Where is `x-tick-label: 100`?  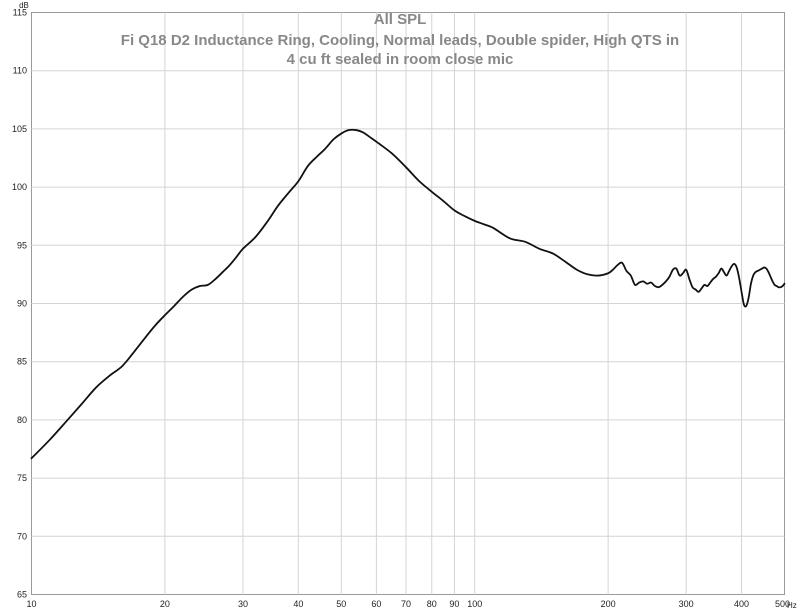 x-tick-label: 100 is located at coordinates (474, 604).